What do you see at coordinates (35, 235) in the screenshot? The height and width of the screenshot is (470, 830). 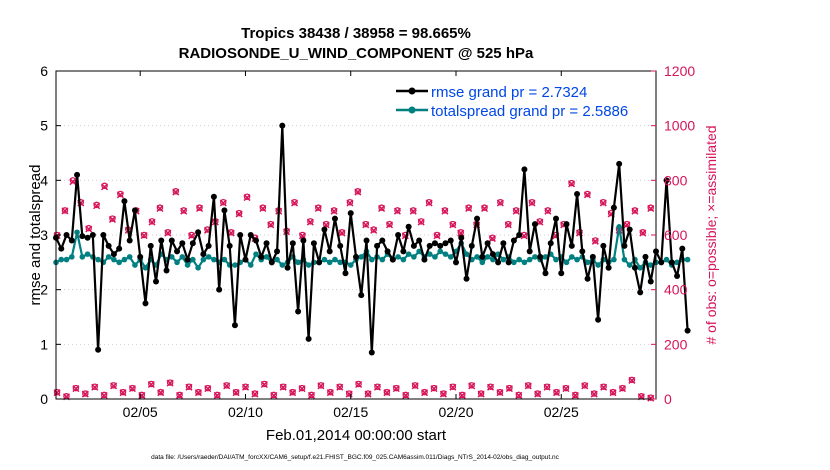 I see `y-left-axis-label: rmse and totalspread` at bounding box center [35, 235].